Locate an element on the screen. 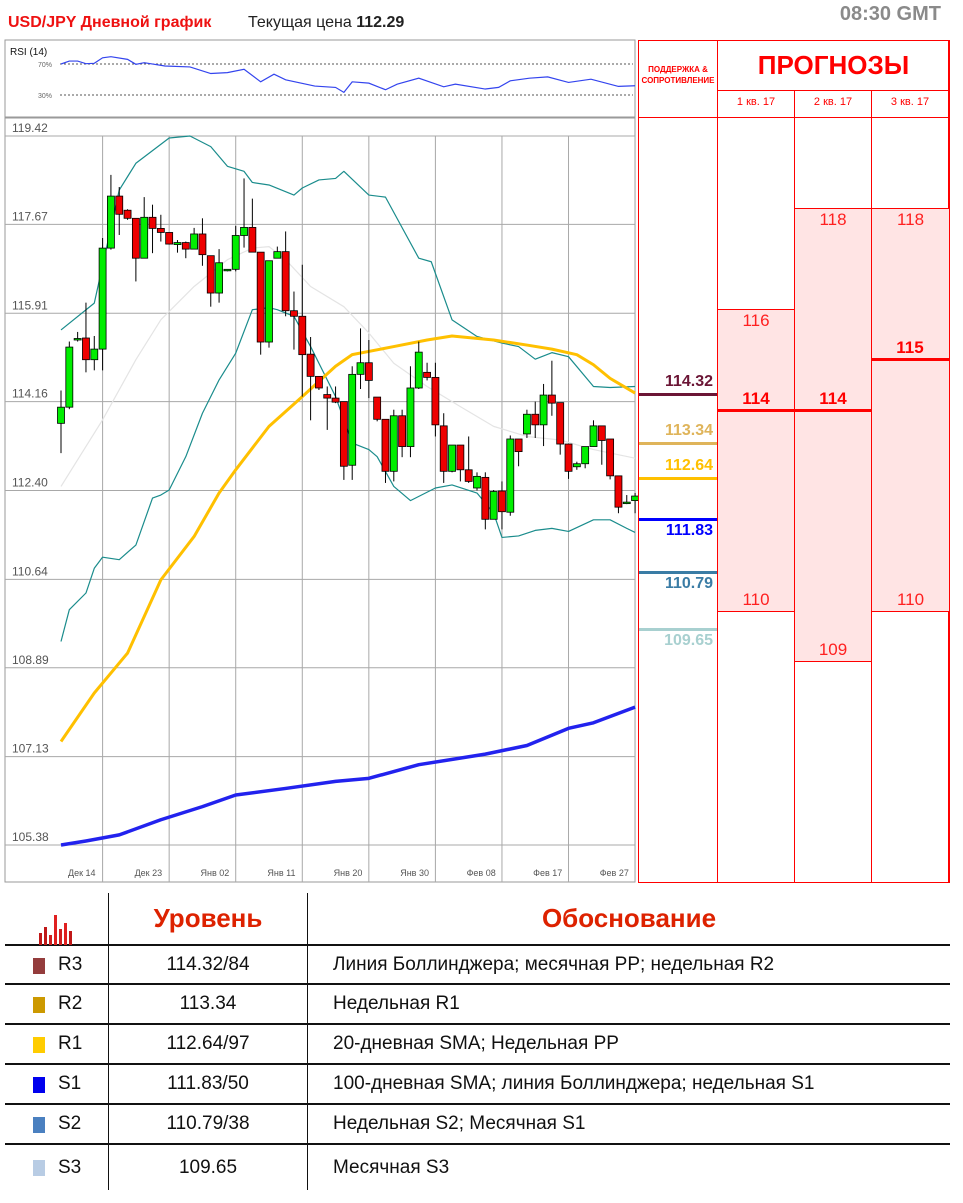 Image resolution: width=963 pixels, height=1203 pixels. y-tick-label: 117.67 is located at coordinates (30, 216).